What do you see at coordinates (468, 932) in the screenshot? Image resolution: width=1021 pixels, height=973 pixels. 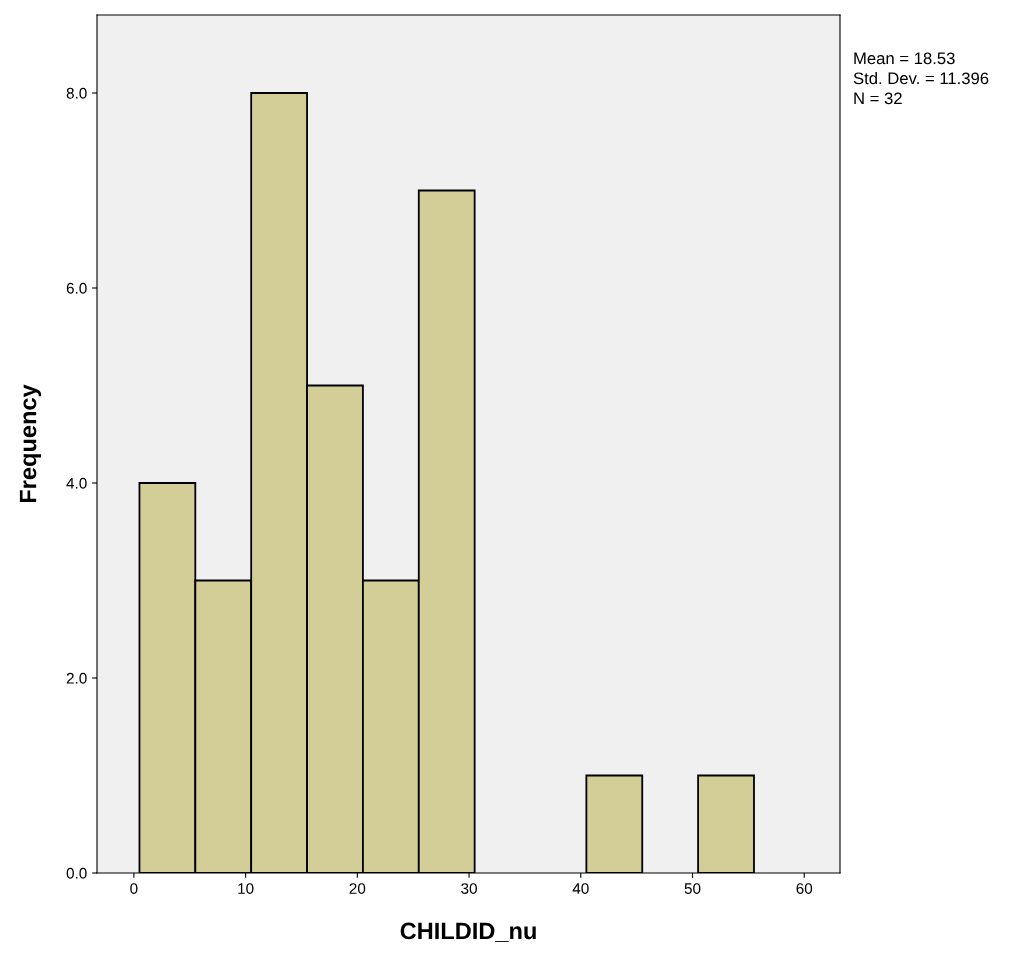 I see `x-axis-title: CHILDID_nu` at bounding box center [468, 932].